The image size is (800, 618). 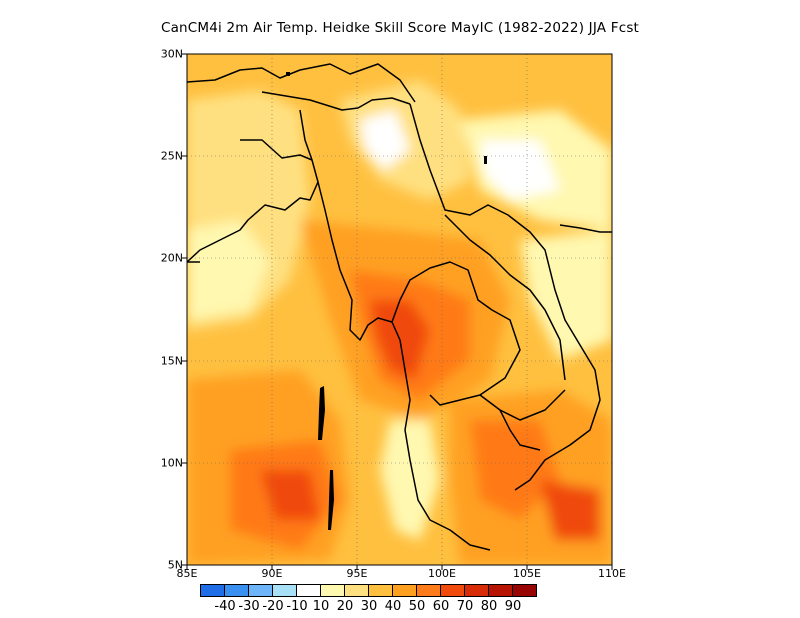 I want to click on lat-tick-label: 20N, so click(x=171, y=258).